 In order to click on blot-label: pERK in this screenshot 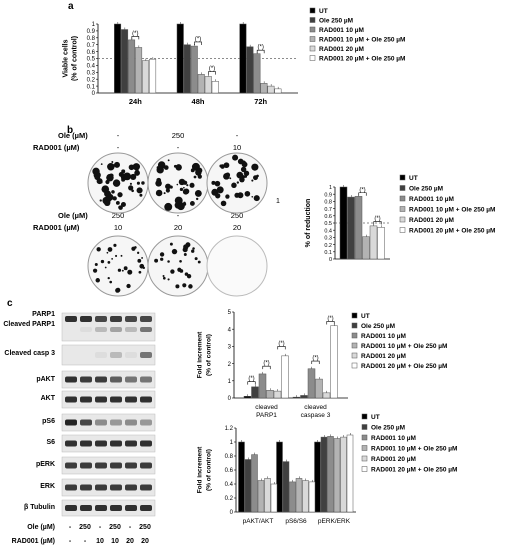, I will do `click(45, 464)`.